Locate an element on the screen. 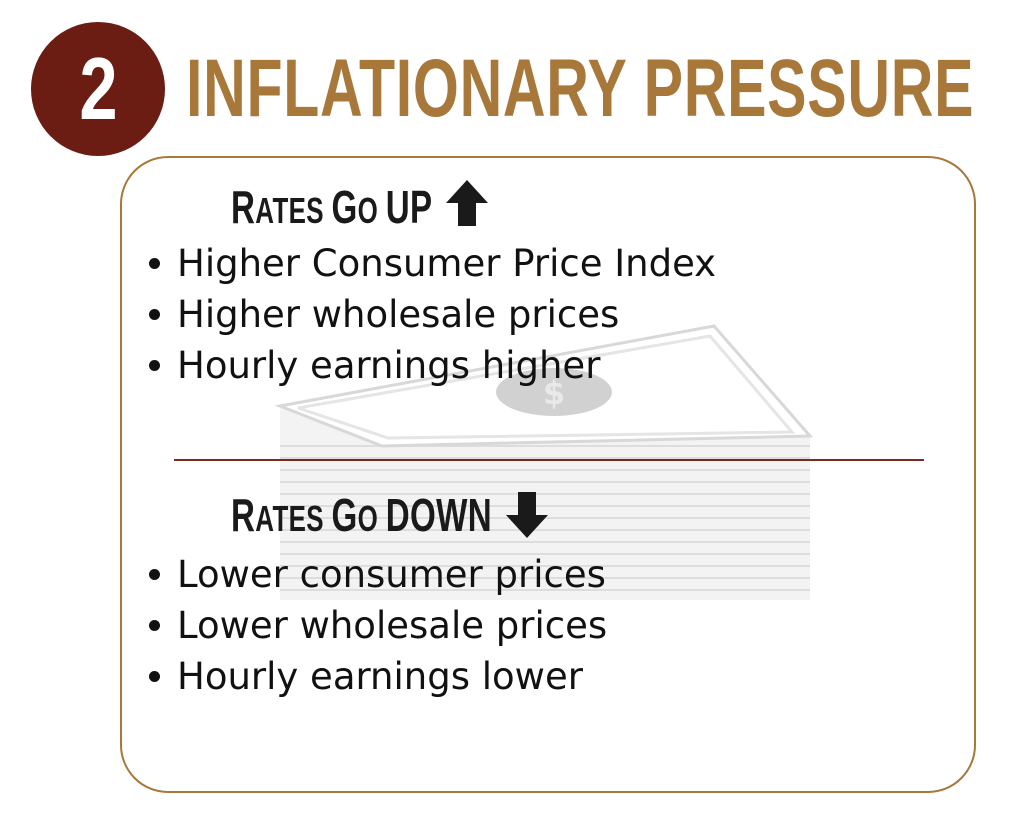 Image resolution: width=1024 pixels, height=819 pixels. list-item: Lower wholesale prices is located at coordinates (376, 625).